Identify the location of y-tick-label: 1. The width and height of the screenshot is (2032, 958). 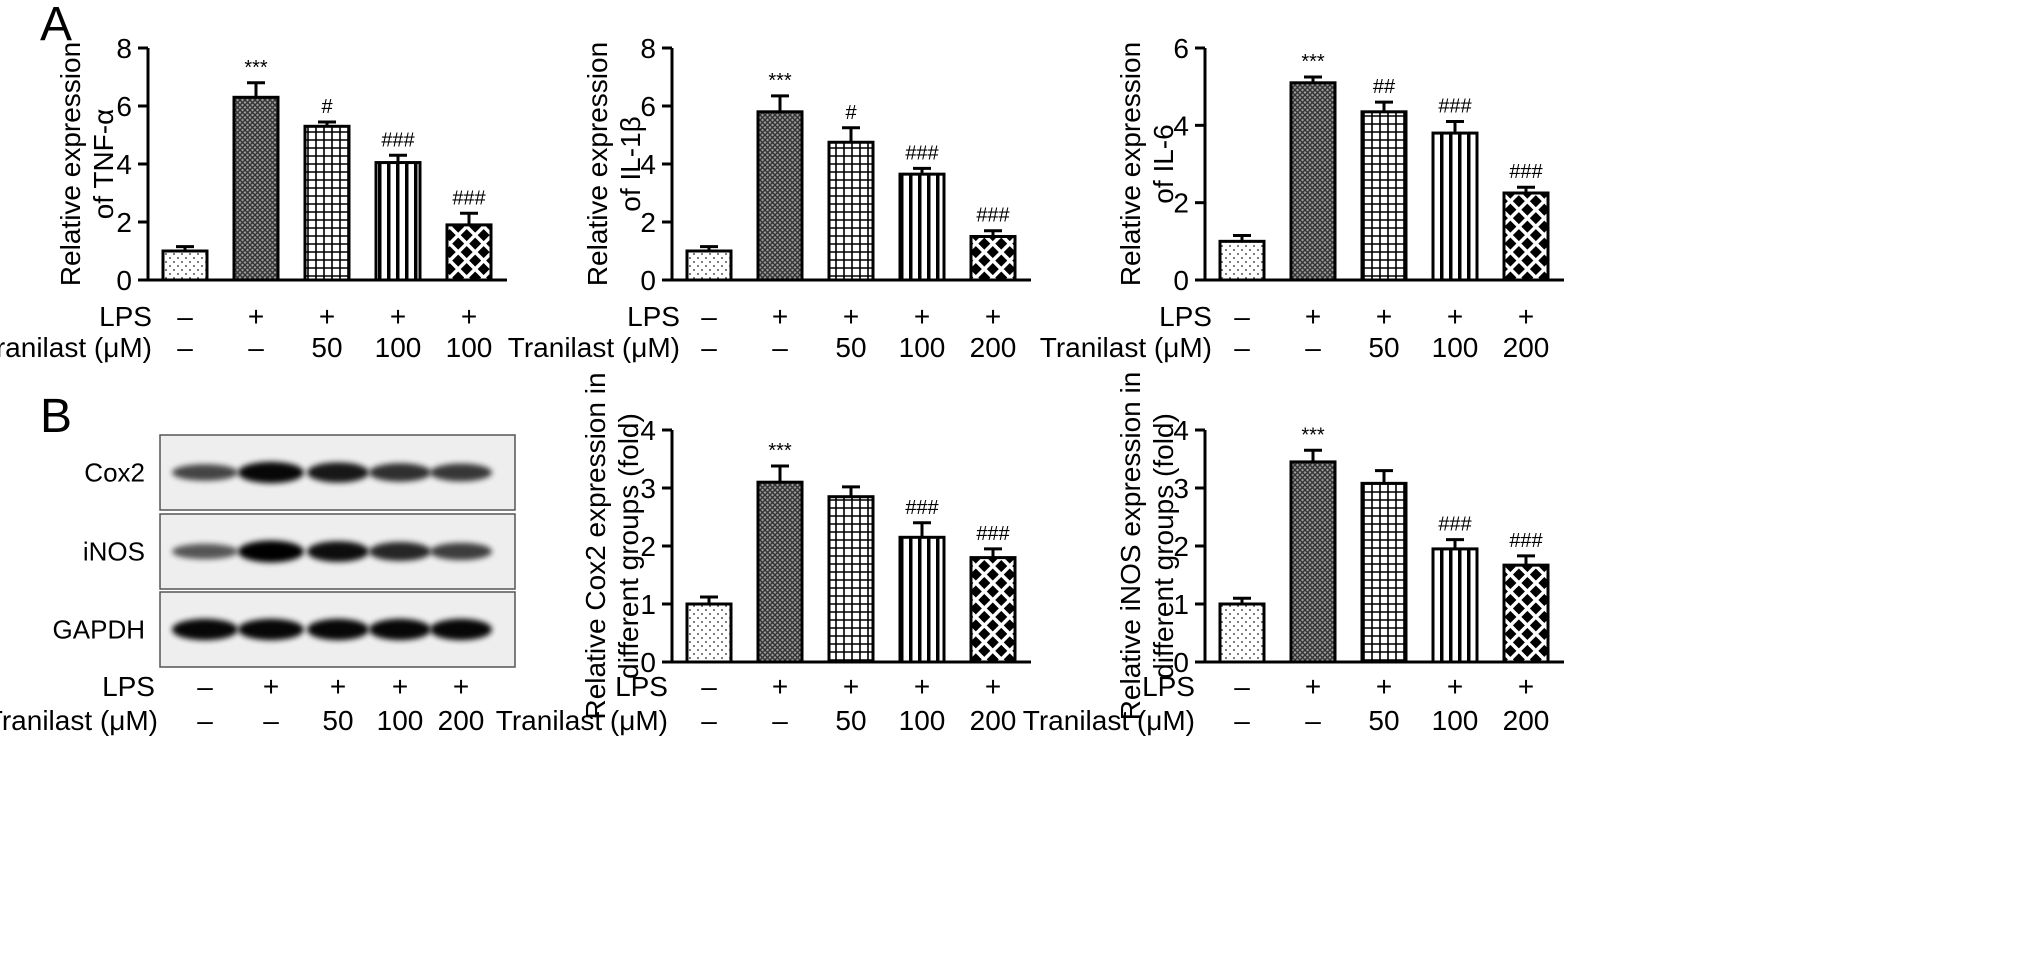
(648, 604).